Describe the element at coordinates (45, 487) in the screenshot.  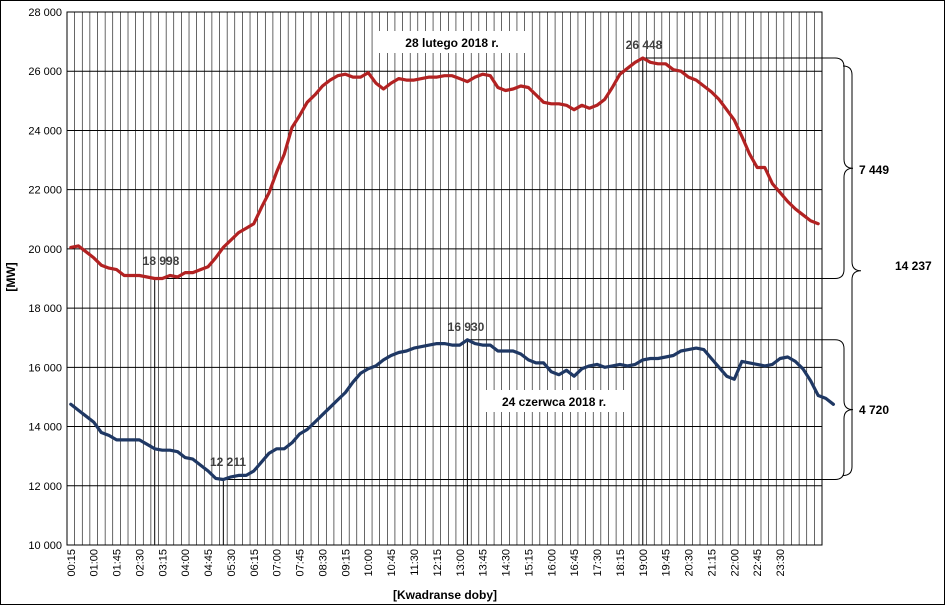
I see `y-tick-label: 12 000` at that location.